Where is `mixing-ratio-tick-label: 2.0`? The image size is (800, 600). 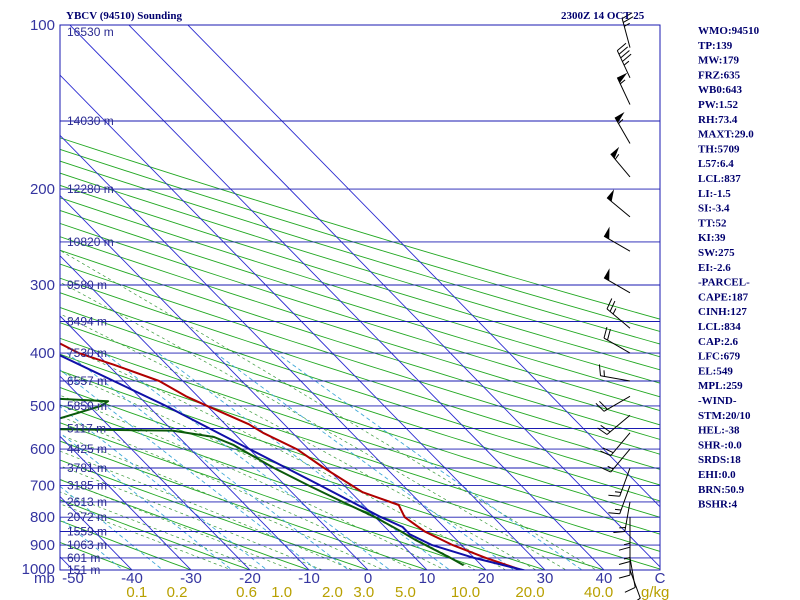
mixing-ratio-tick-label: 2.0 is located at coordinates (332, 592).